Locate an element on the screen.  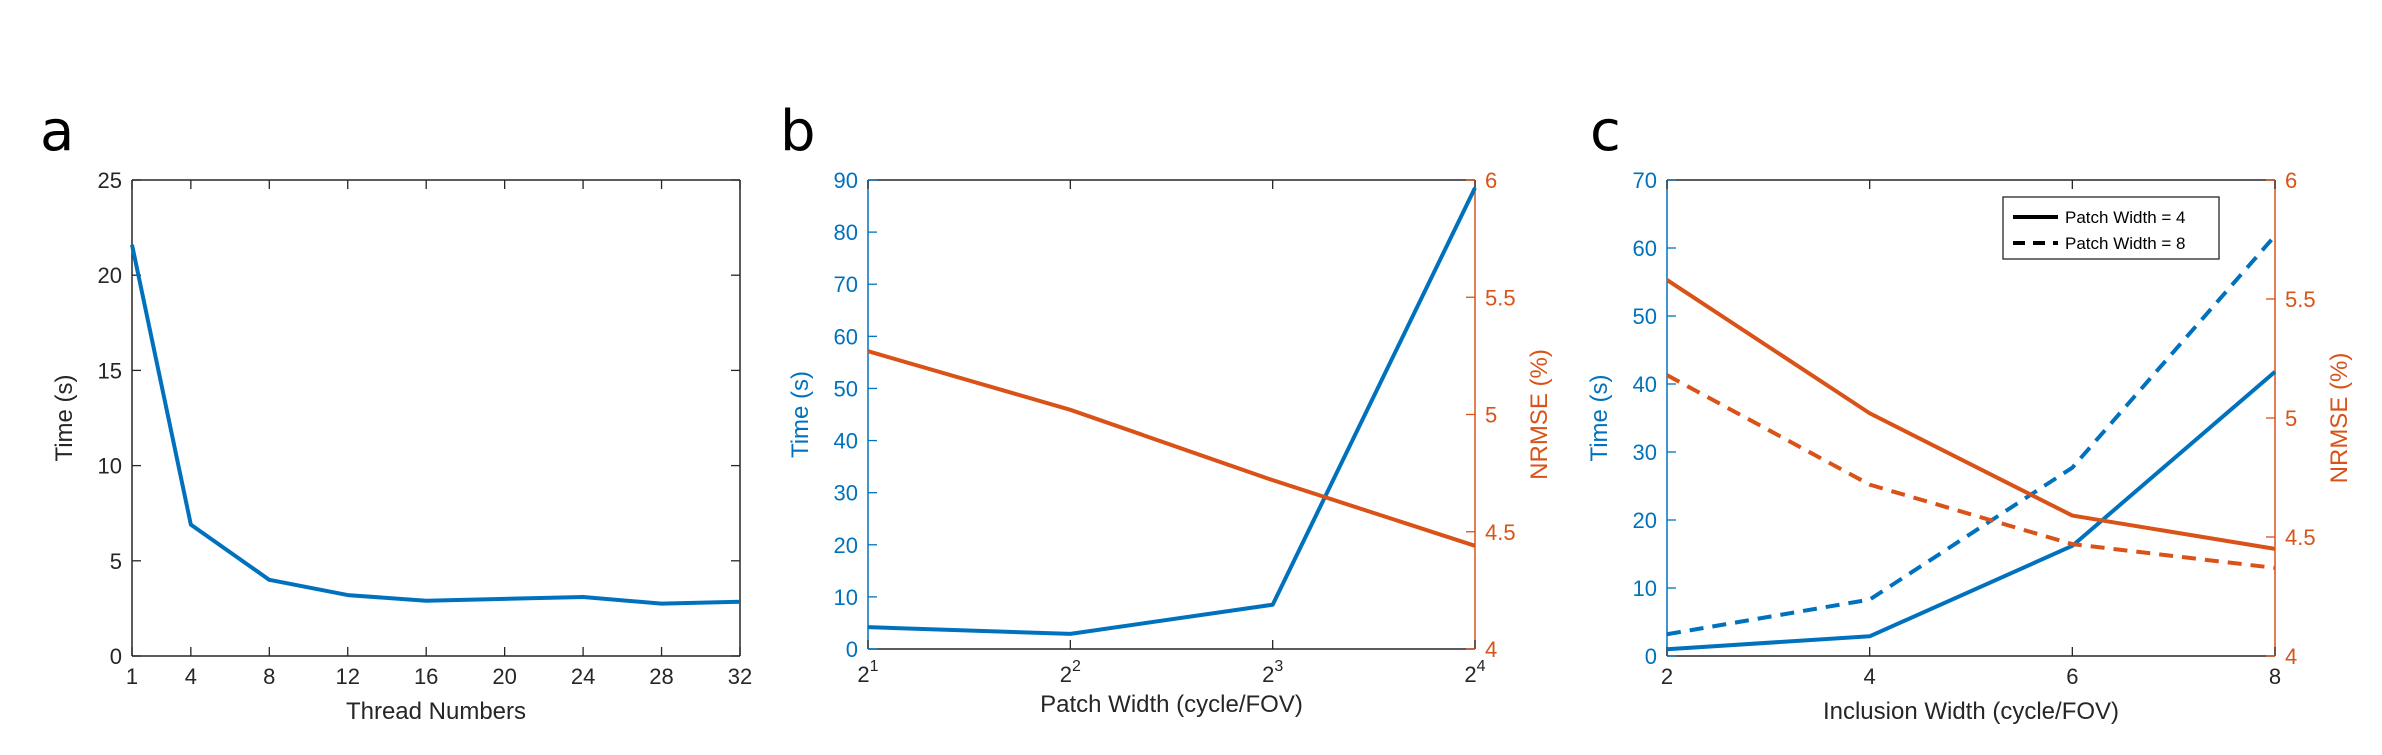
x-tick-label: 1 is located at coordinates (132, 676).